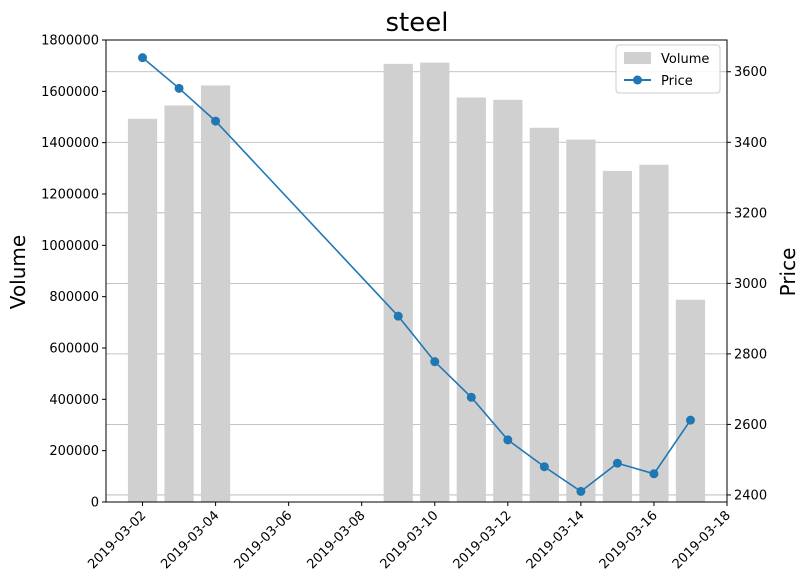 This screenshot has height=588, width=807. Describe the element at coordinates (750, 354) in the screenshot. I see `y-right-tick-label: 2800` at that location.